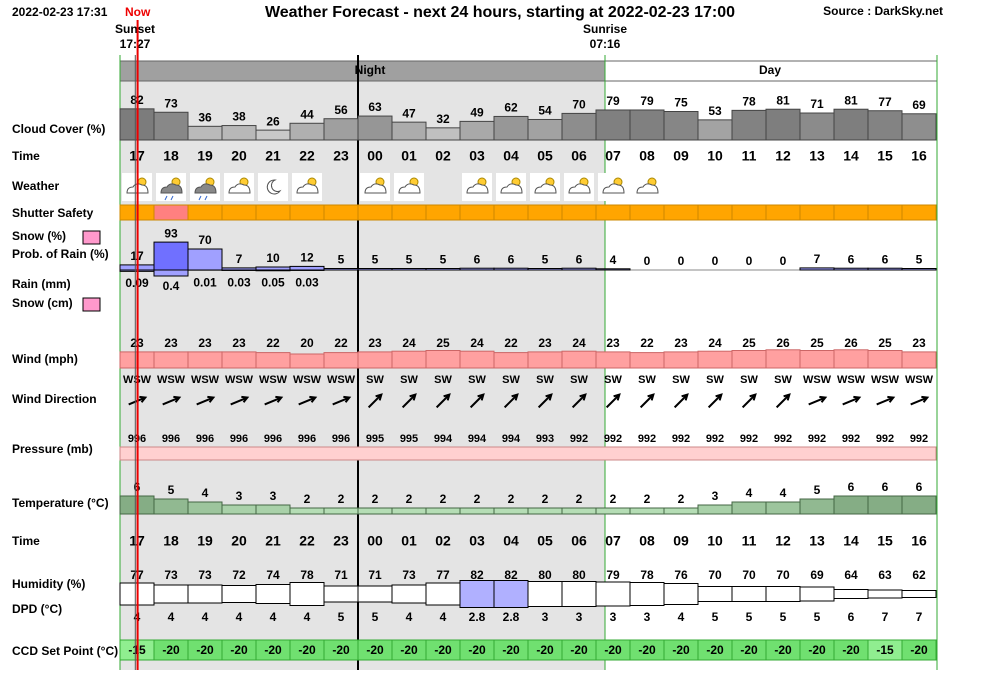  What do you see at coordinates (307, 380) in the screenshot?
I see `wind-dir: WSW` at bounding box center [307, 380].